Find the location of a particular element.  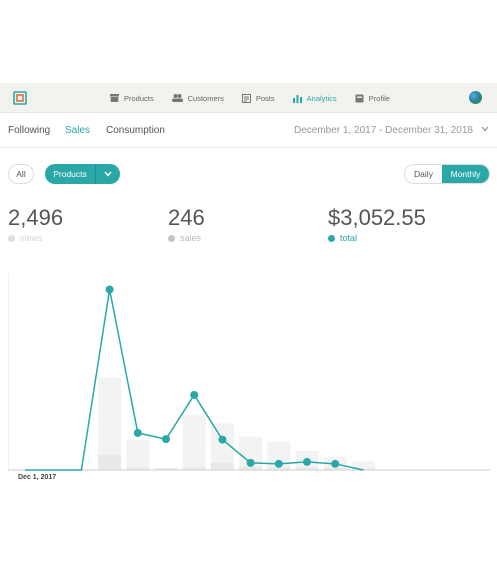

total-label-row: total is located at coordinates (377, 238).